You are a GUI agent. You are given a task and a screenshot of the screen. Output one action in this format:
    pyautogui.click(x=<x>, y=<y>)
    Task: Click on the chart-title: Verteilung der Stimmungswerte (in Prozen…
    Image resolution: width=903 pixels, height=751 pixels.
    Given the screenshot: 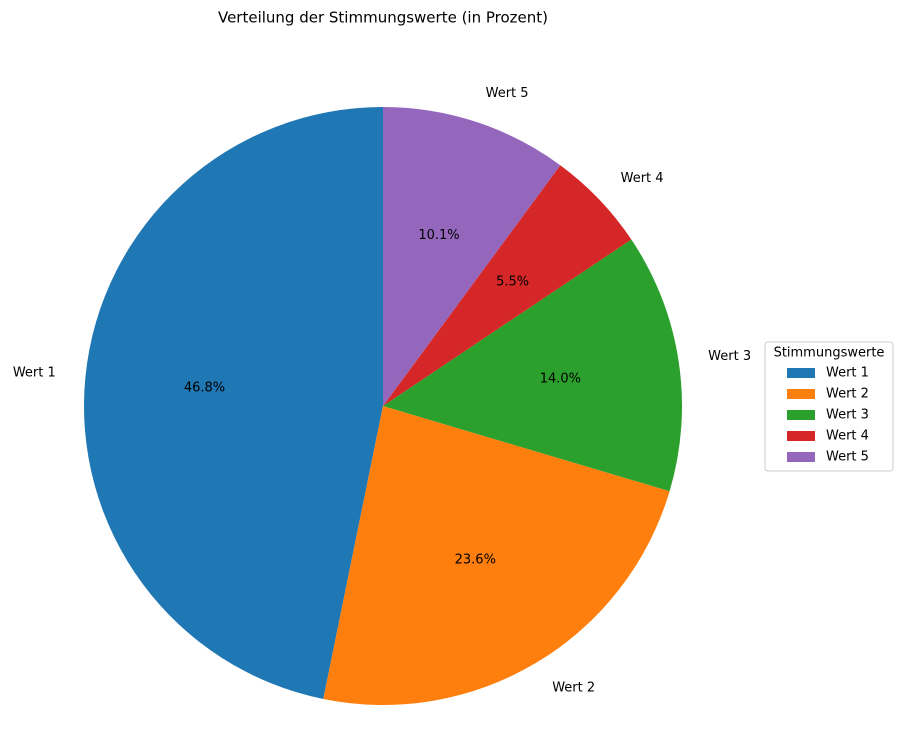 What is the action you would take?
    pyautogui.click(x=383, y=18)
    